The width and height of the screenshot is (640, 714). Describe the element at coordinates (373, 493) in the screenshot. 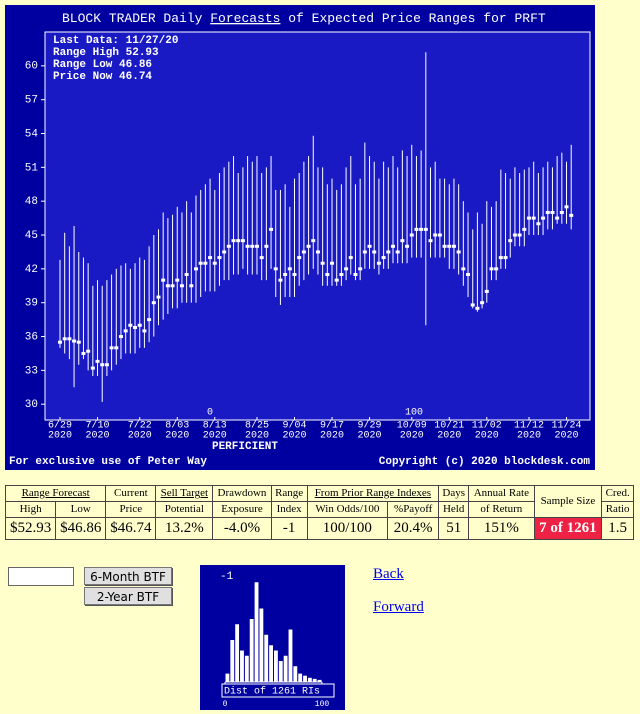

I see `header-cell: From Prior Range Indexes` at that location.